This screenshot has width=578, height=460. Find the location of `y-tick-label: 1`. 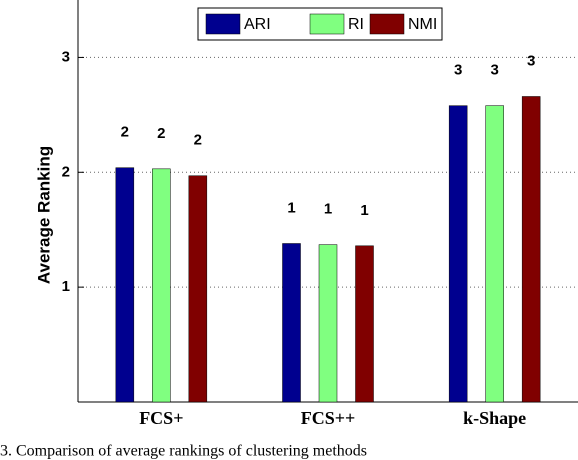

y-tick-label: 1 is located at coordinates (66, 286).